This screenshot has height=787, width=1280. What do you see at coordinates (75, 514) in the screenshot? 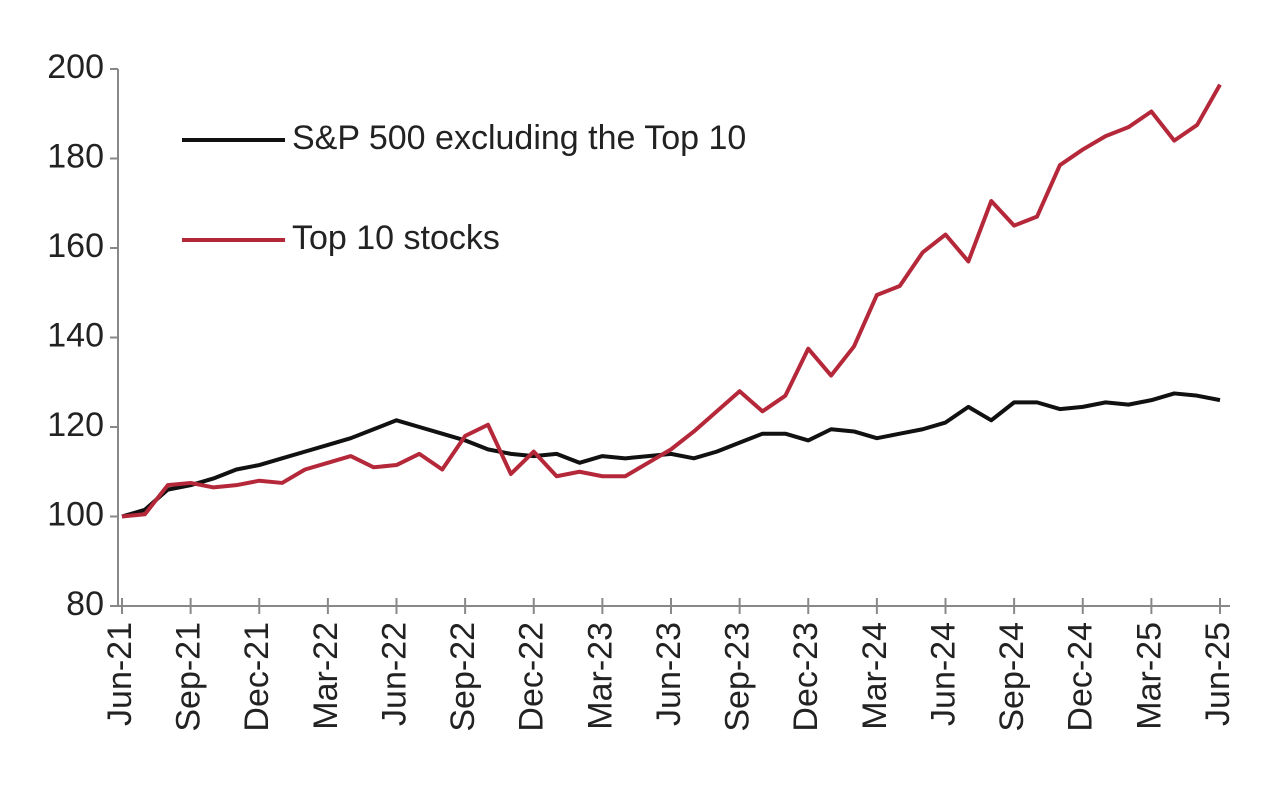
I see `y-tick-label: 100` at bounding box center [75, 514].